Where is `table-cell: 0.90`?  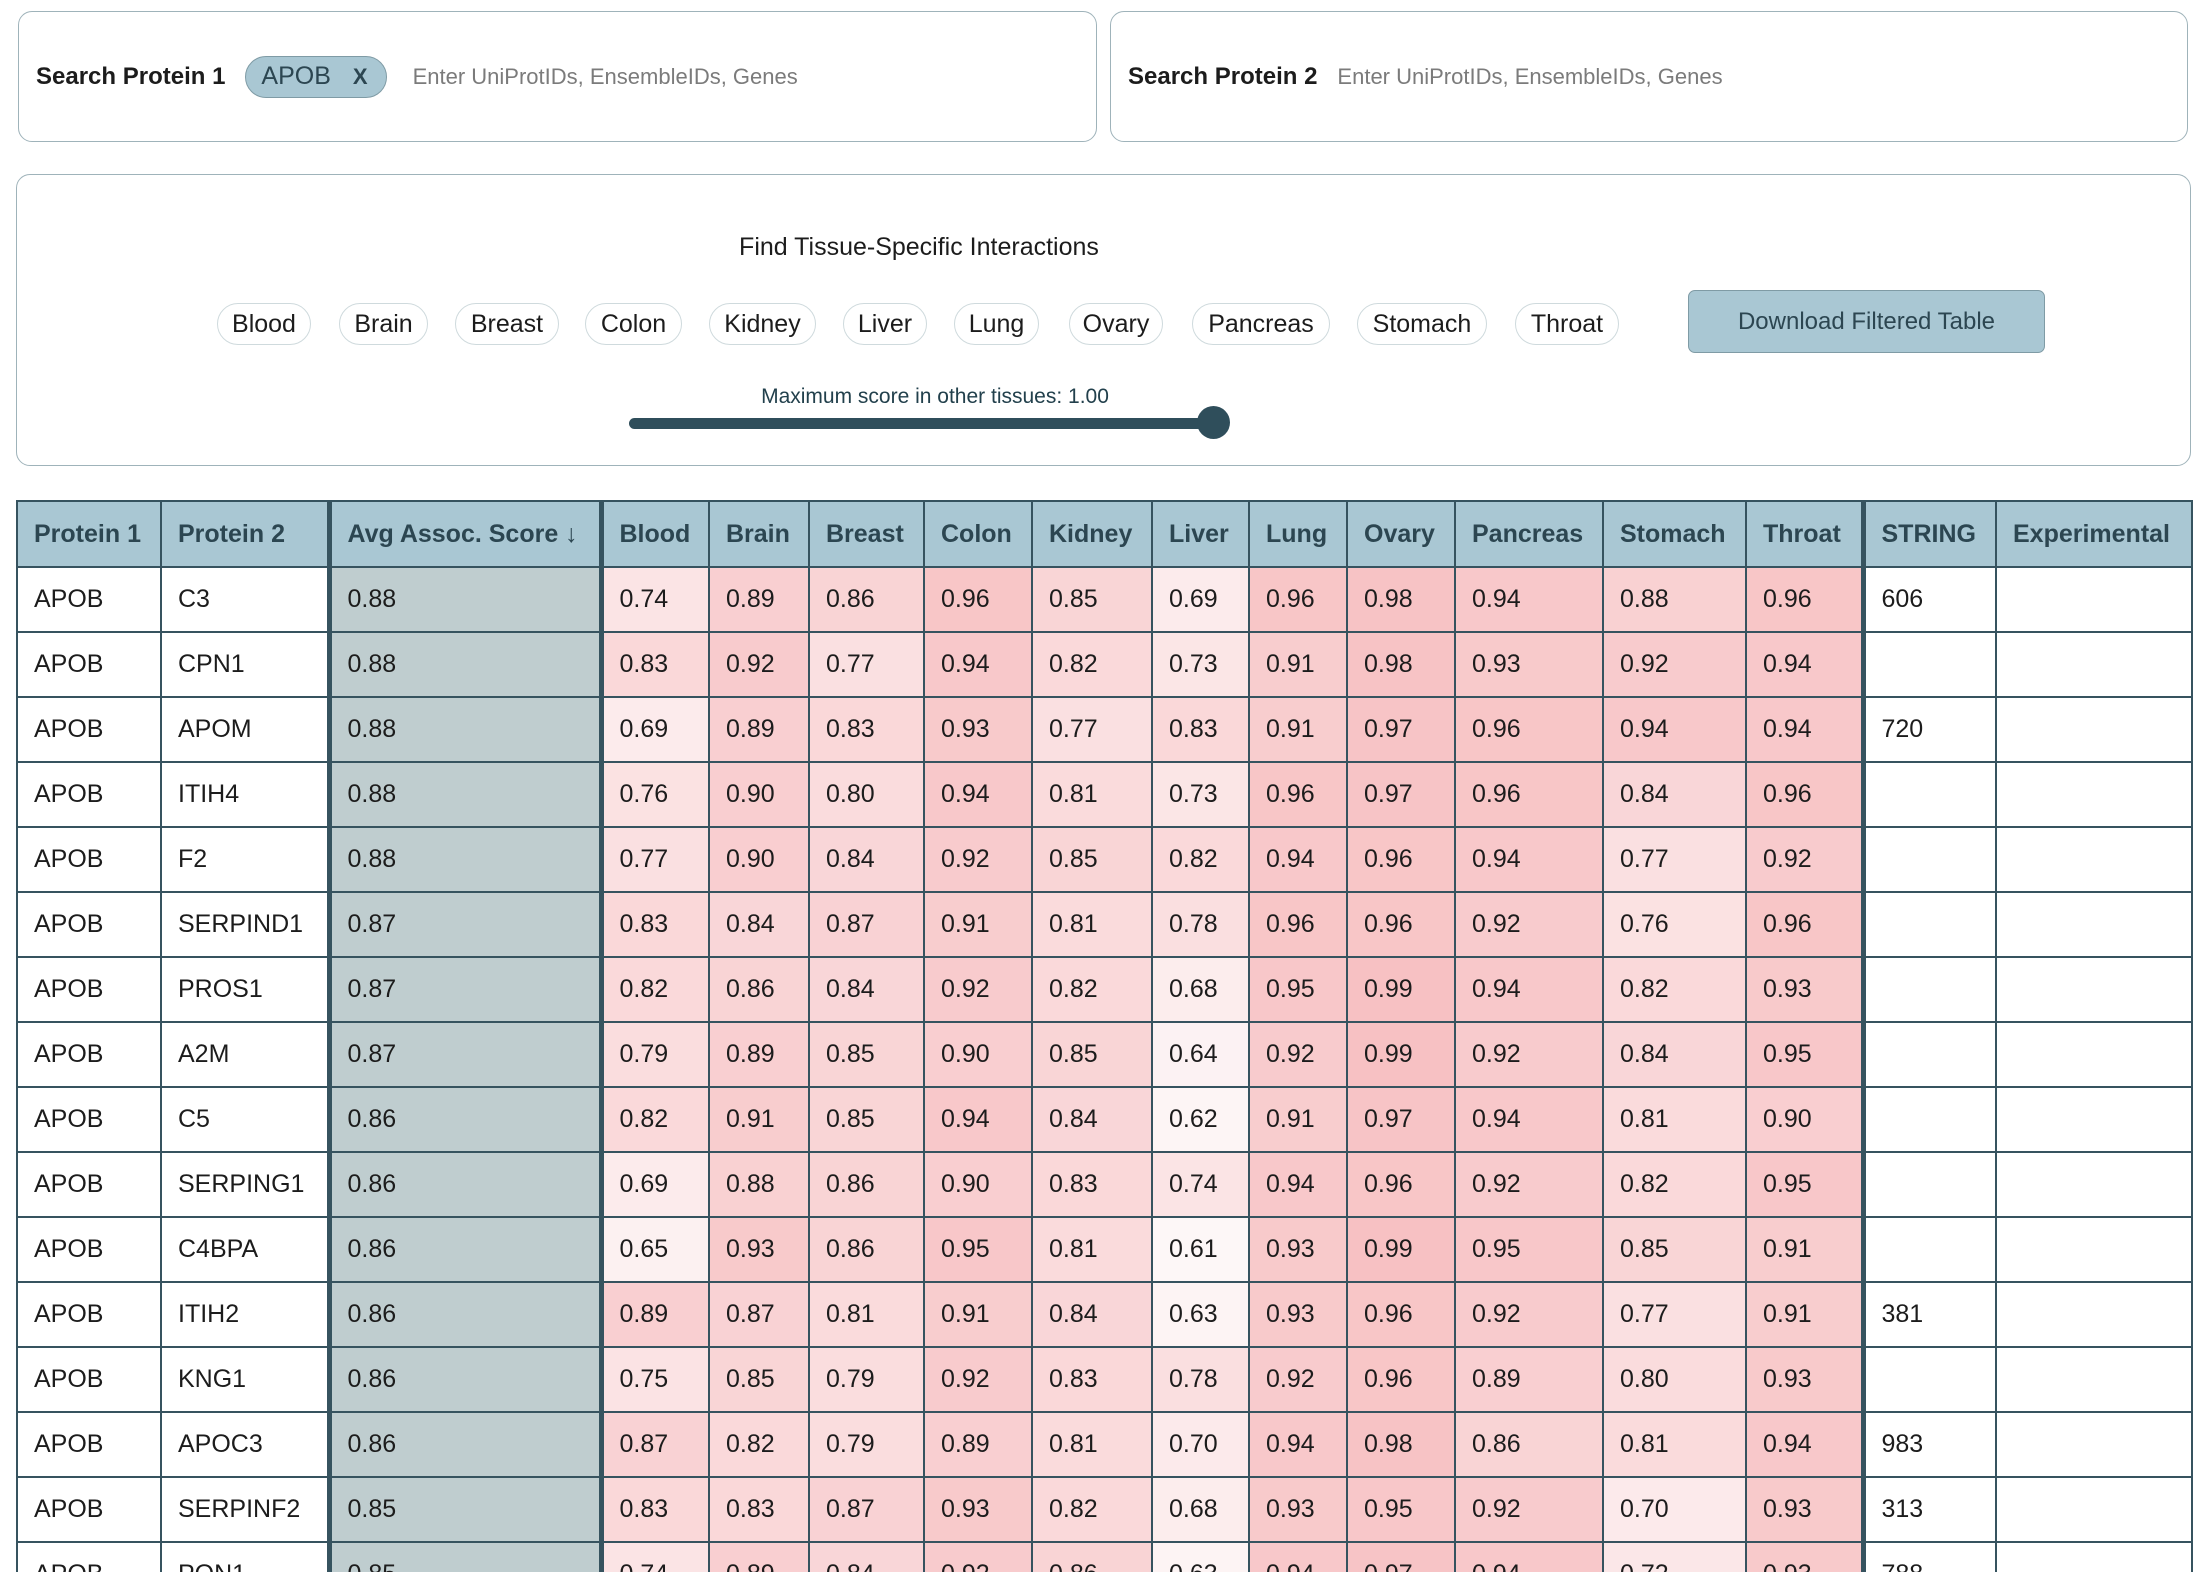 table-cell: 0.90 is located at coordinates (759, 794).